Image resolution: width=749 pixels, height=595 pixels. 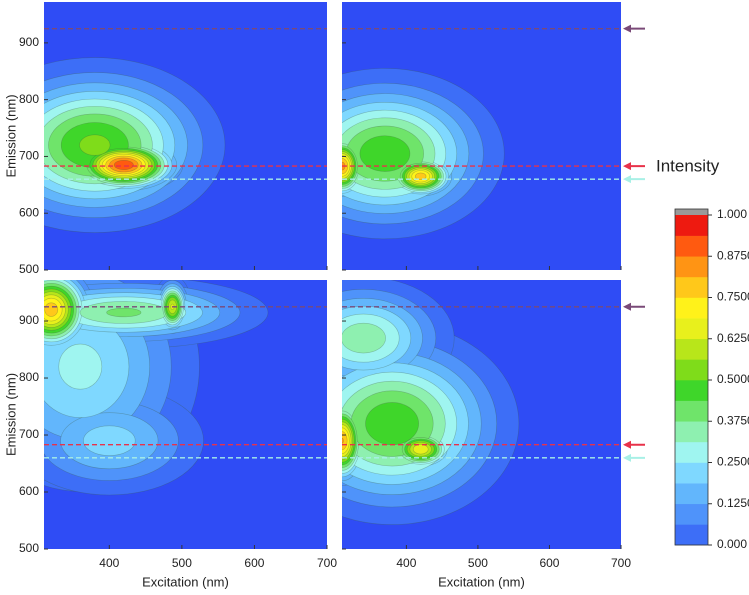 What do you see at coordinates (732, 544) in the screenshot?
I see `colorbar-tick-label: 0.000` at bounding box center [732, 544].